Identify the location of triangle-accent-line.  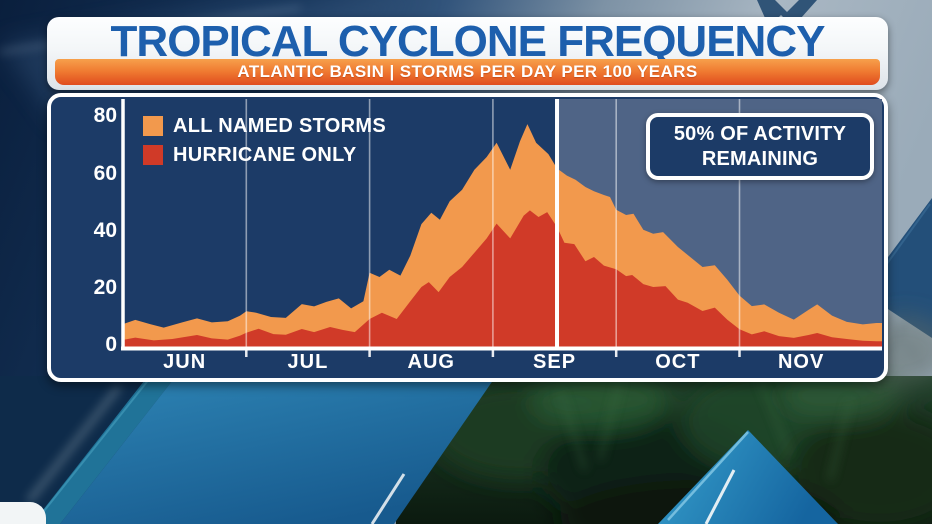
(720, 496).